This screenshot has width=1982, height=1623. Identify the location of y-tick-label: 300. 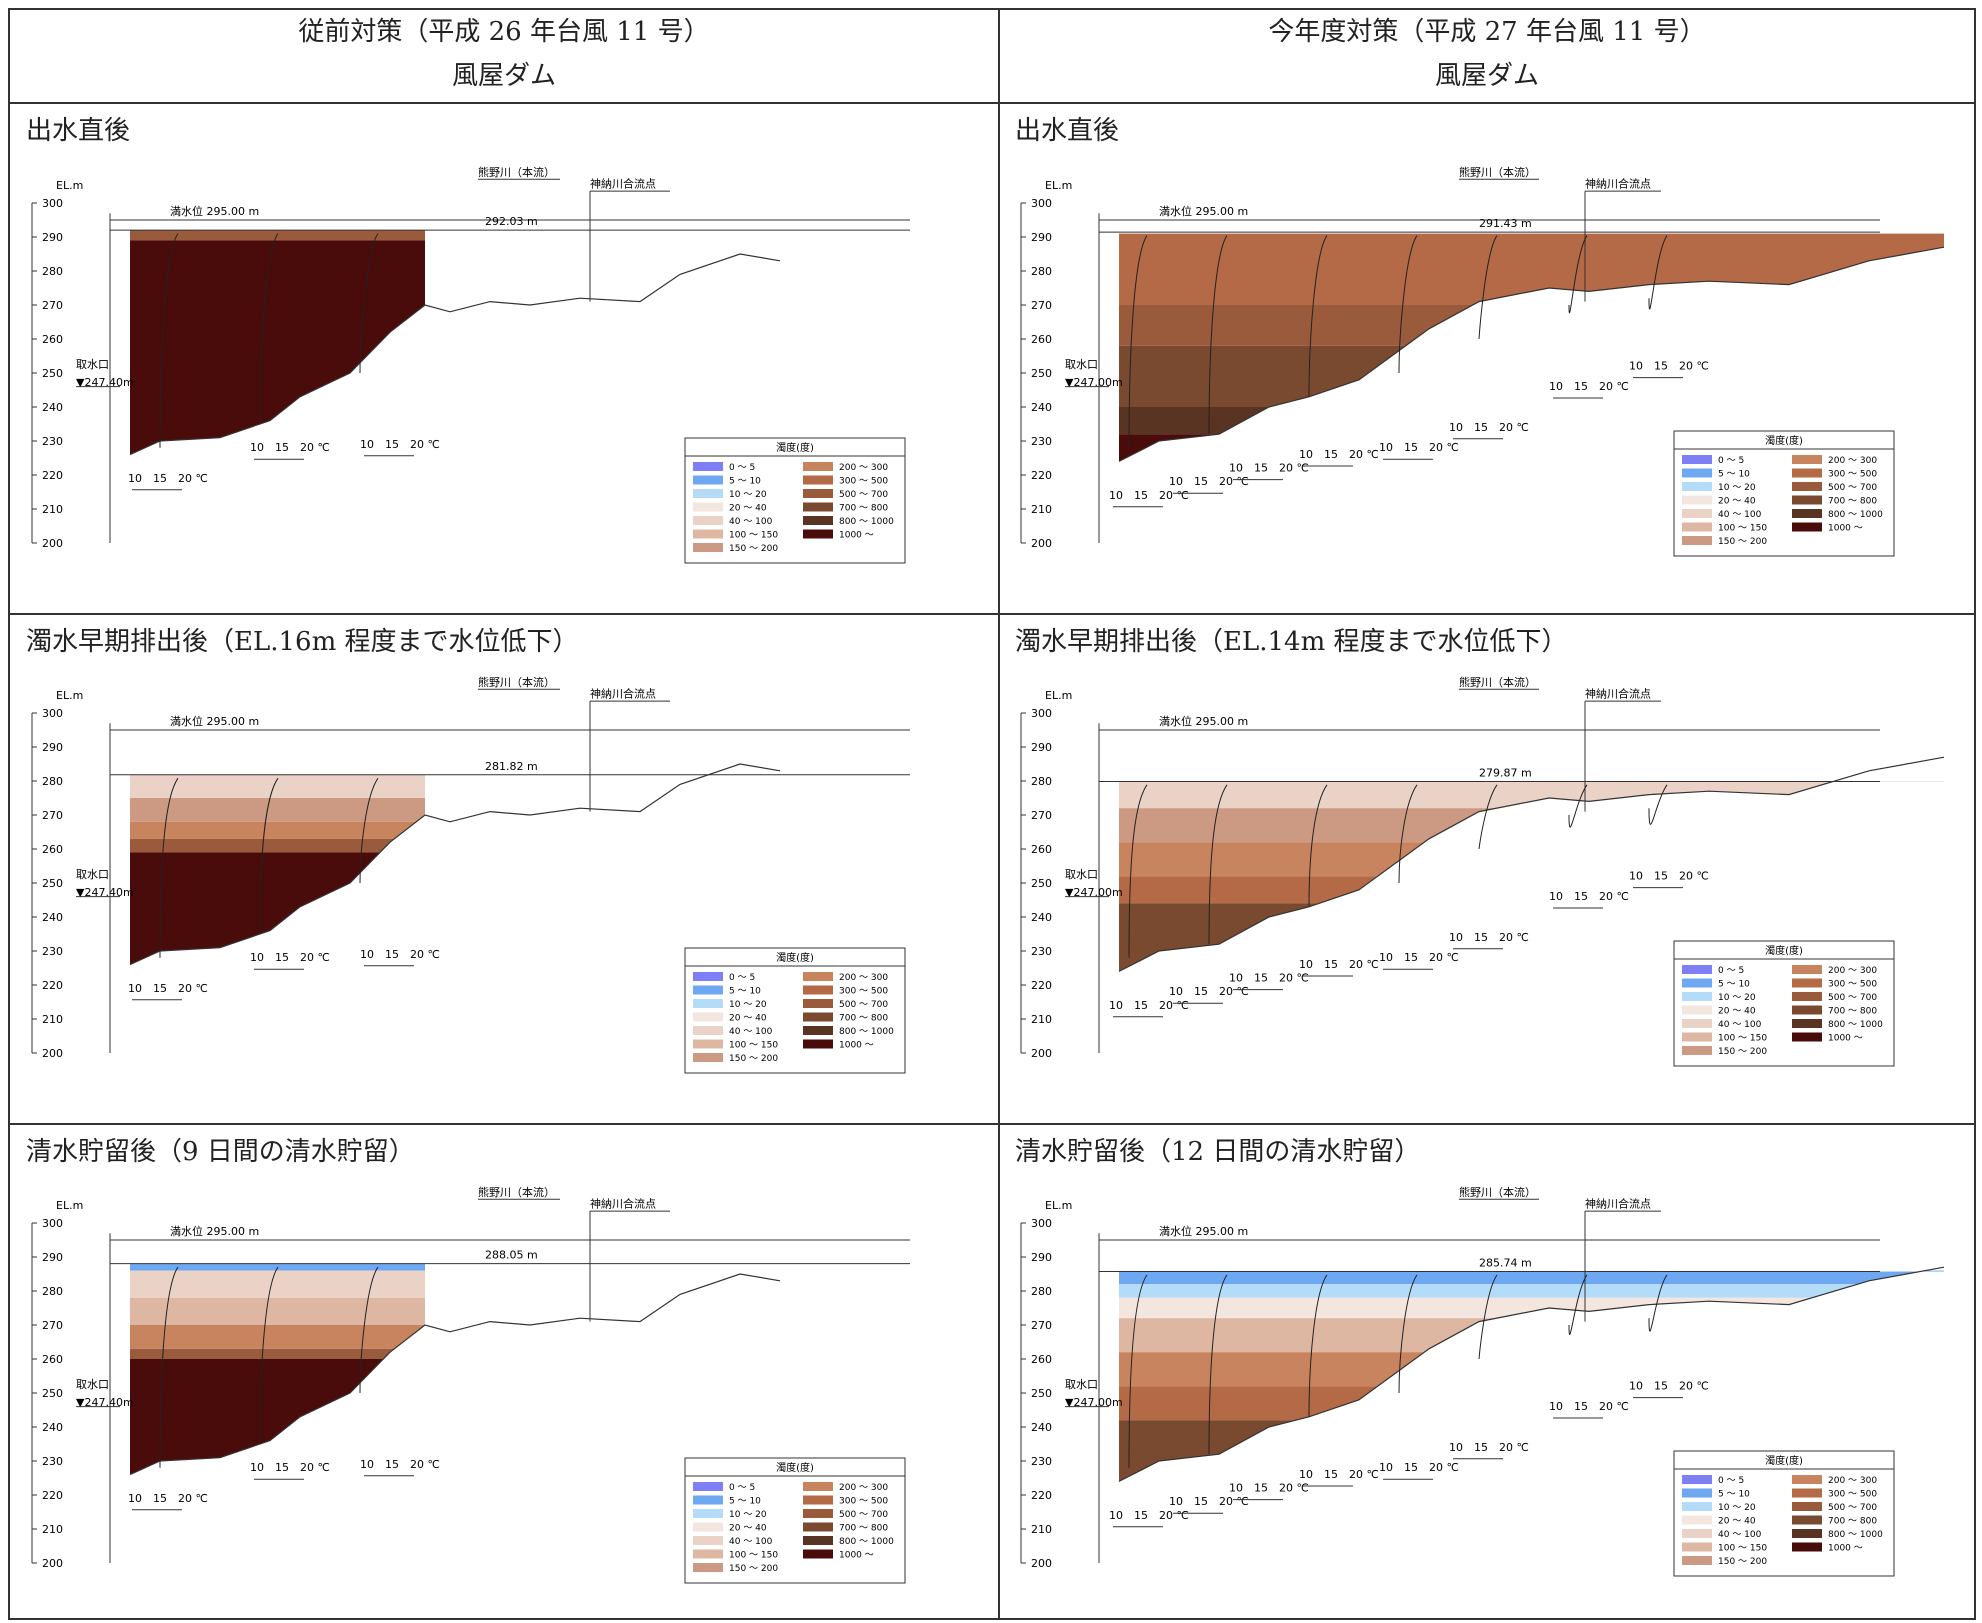
(52, 203).